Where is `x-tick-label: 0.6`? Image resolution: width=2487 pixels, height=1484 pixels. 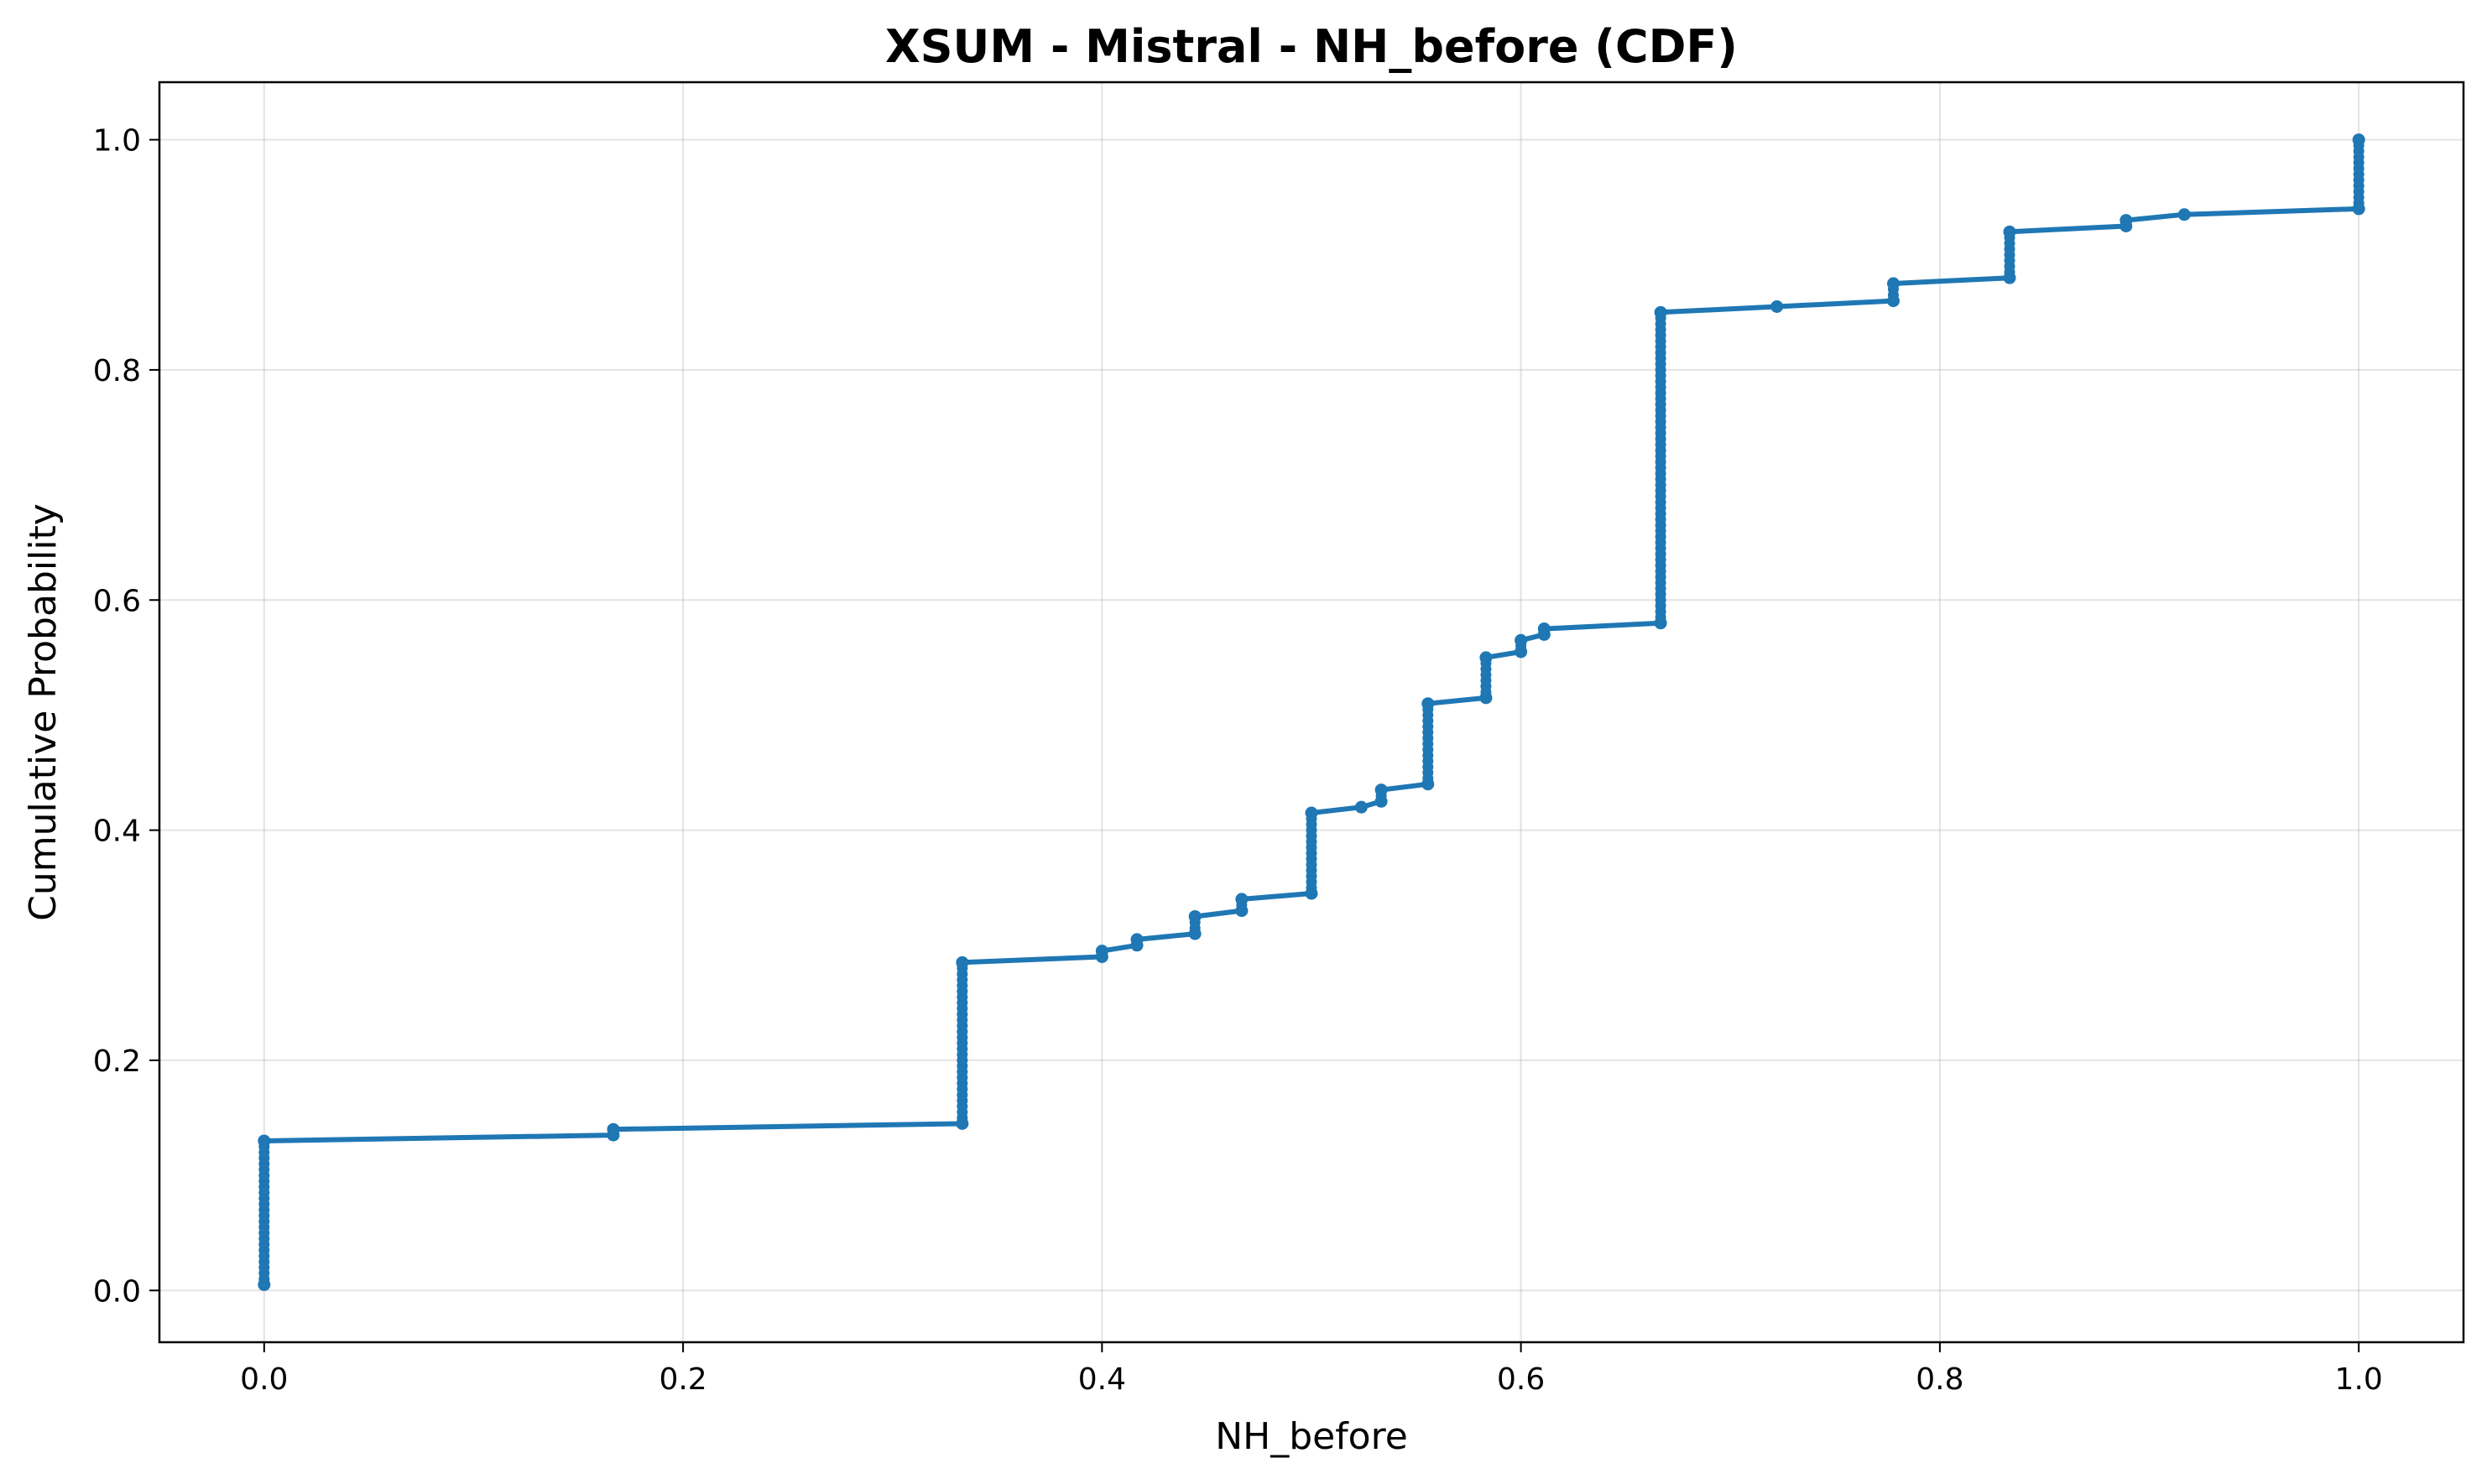
x-tick-label: 0.6 is located at coordinates (1521, 1379).